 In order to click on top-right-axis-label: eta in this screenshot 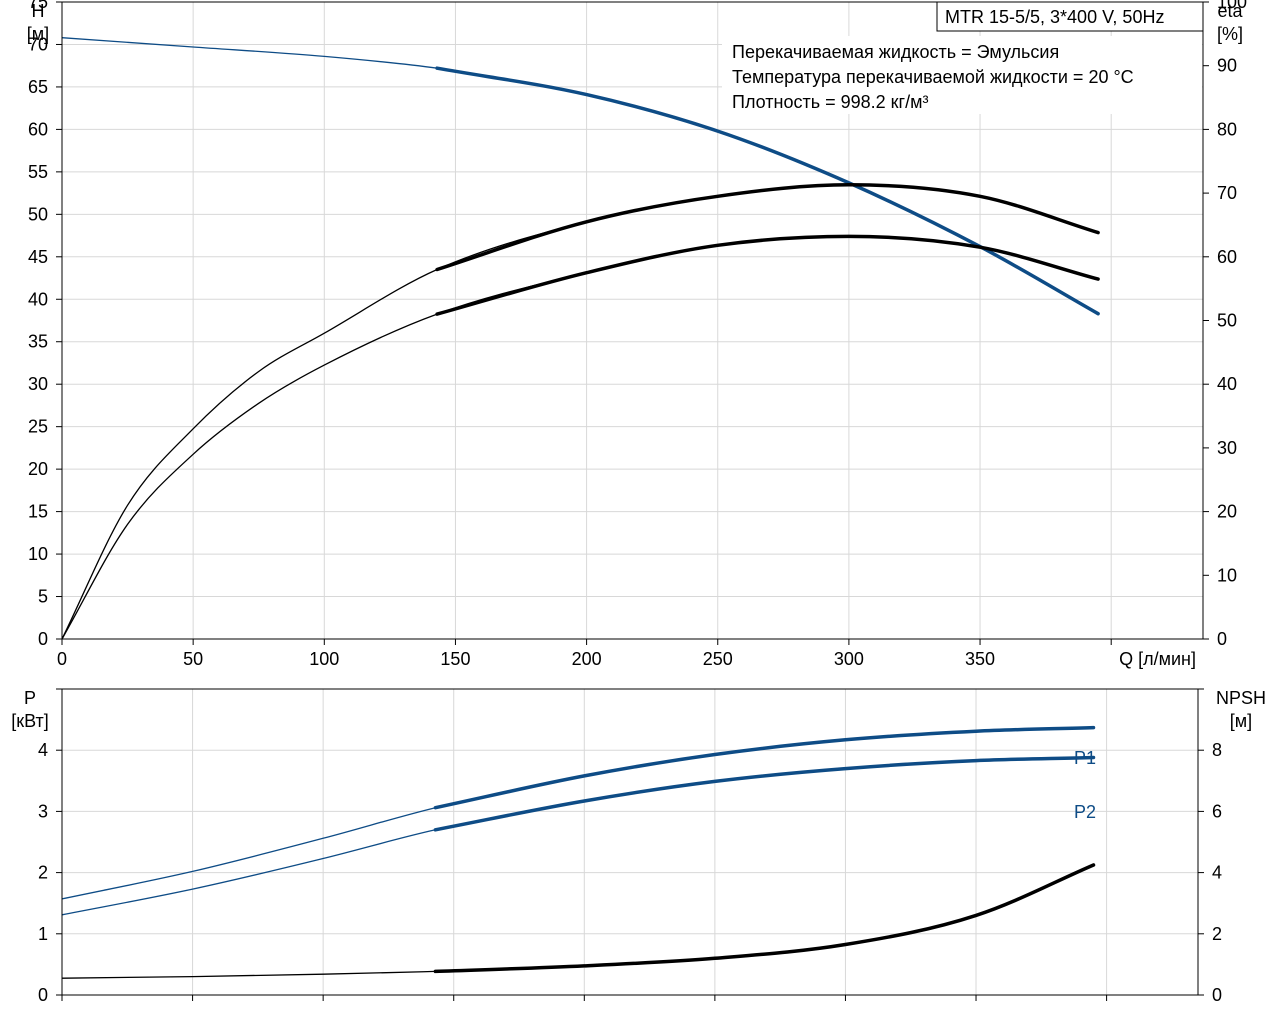, I will do `click(1230, 11)`.